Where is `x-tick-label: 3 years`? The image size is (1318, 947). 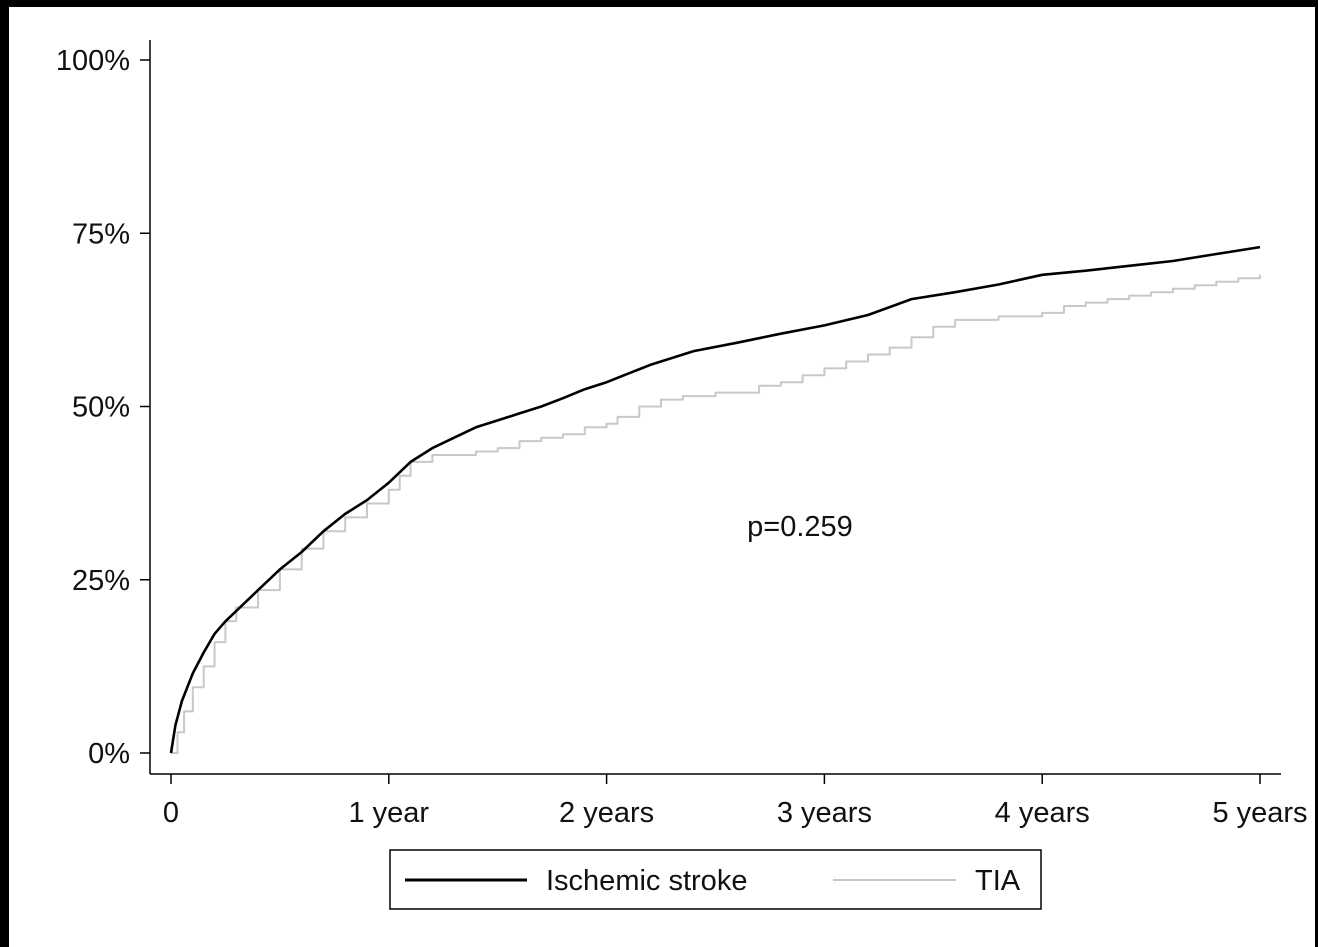 x-tick-label: 3 years is located at coordinates (824, 813).